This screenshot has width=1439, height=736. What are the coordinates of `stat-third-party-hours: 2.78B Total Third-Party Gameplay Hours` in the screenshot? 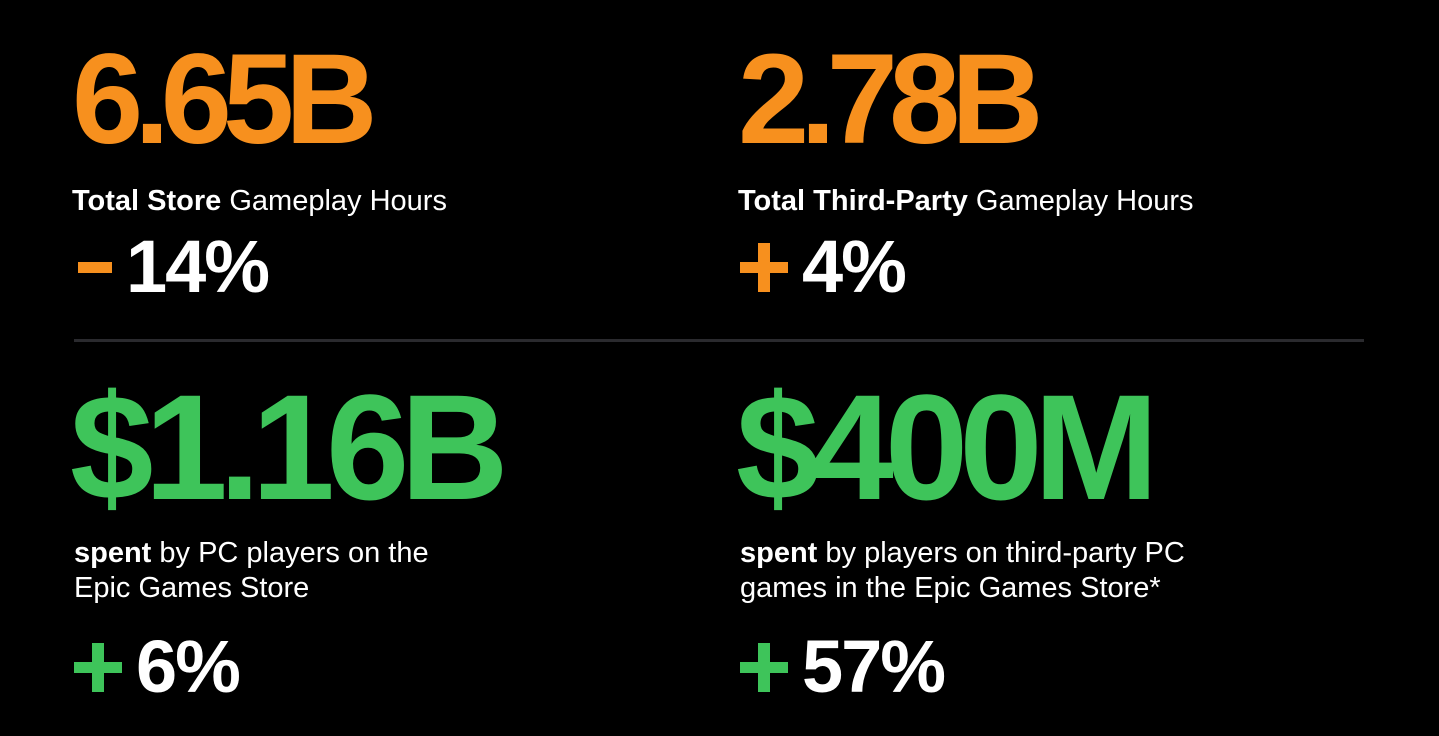 It's located at (1048, 127).